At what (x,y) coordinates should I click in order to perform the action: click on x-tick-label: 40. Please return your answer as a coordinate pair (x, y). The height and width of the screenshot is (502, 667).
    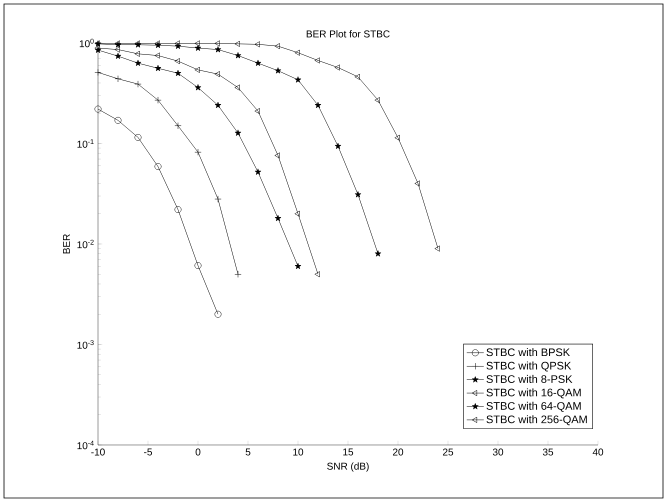
    Looking at the image, I should click on (598, 452).